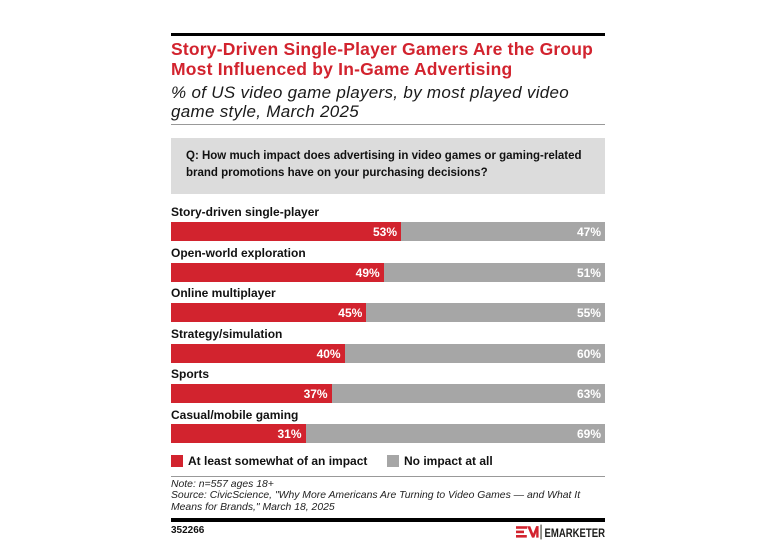 This screenshot has height=559, width=768. I want to click on svg-text: EMARKETER, so click(575, 533).